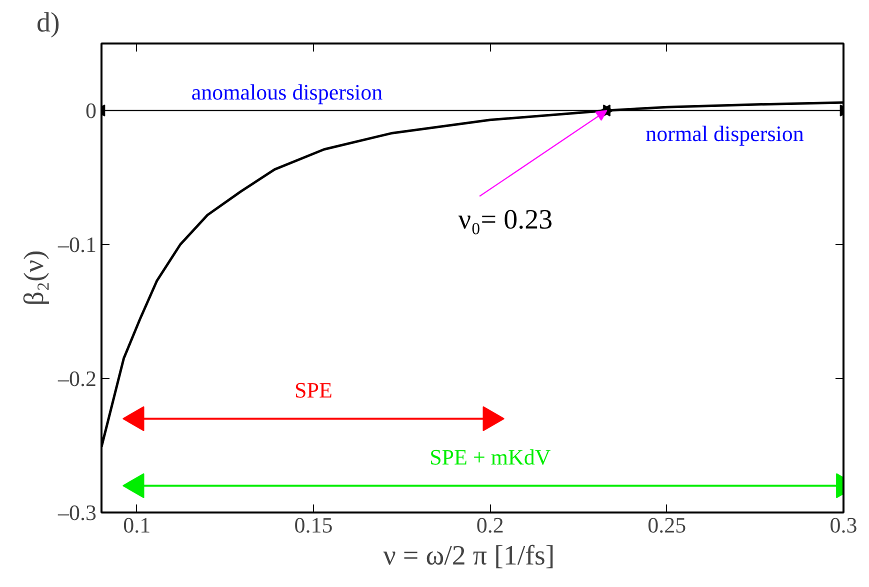 The width and height of the screenshot is (869, 587). I want to click on x-tick-label: 0.3, so click(844, 525).